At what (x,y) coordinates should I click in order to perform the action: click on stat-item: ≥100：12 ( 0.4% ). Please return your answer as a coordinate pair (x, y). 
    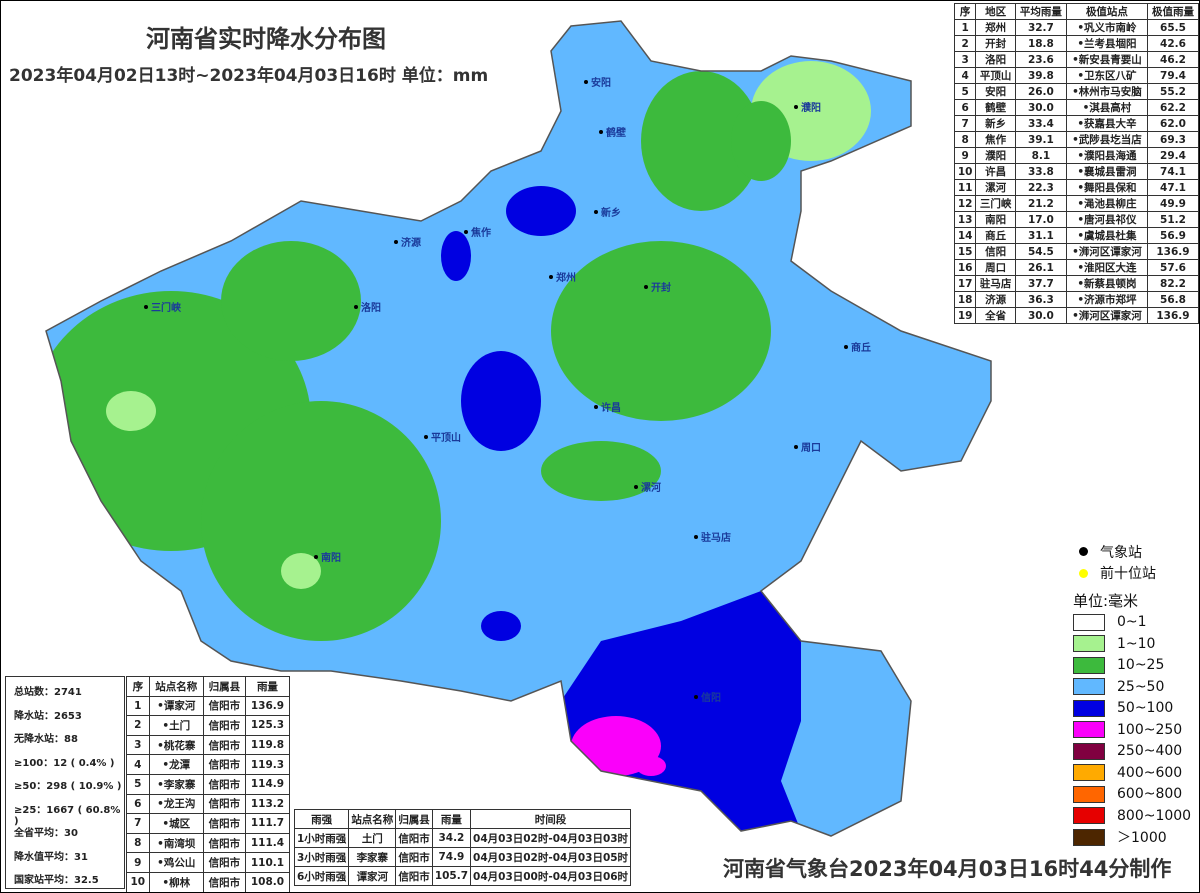
    Looking at the image, I should click on (64, 763).